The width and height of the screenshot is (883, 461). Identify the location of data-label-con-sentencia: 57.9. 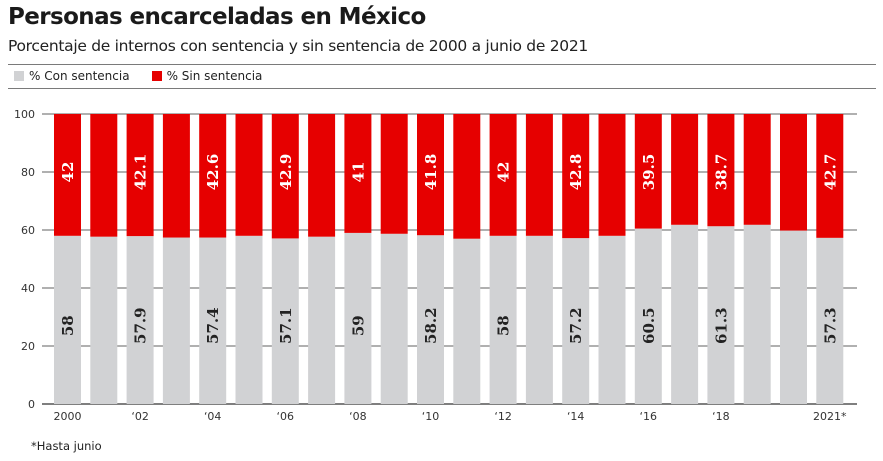
(141, 325).